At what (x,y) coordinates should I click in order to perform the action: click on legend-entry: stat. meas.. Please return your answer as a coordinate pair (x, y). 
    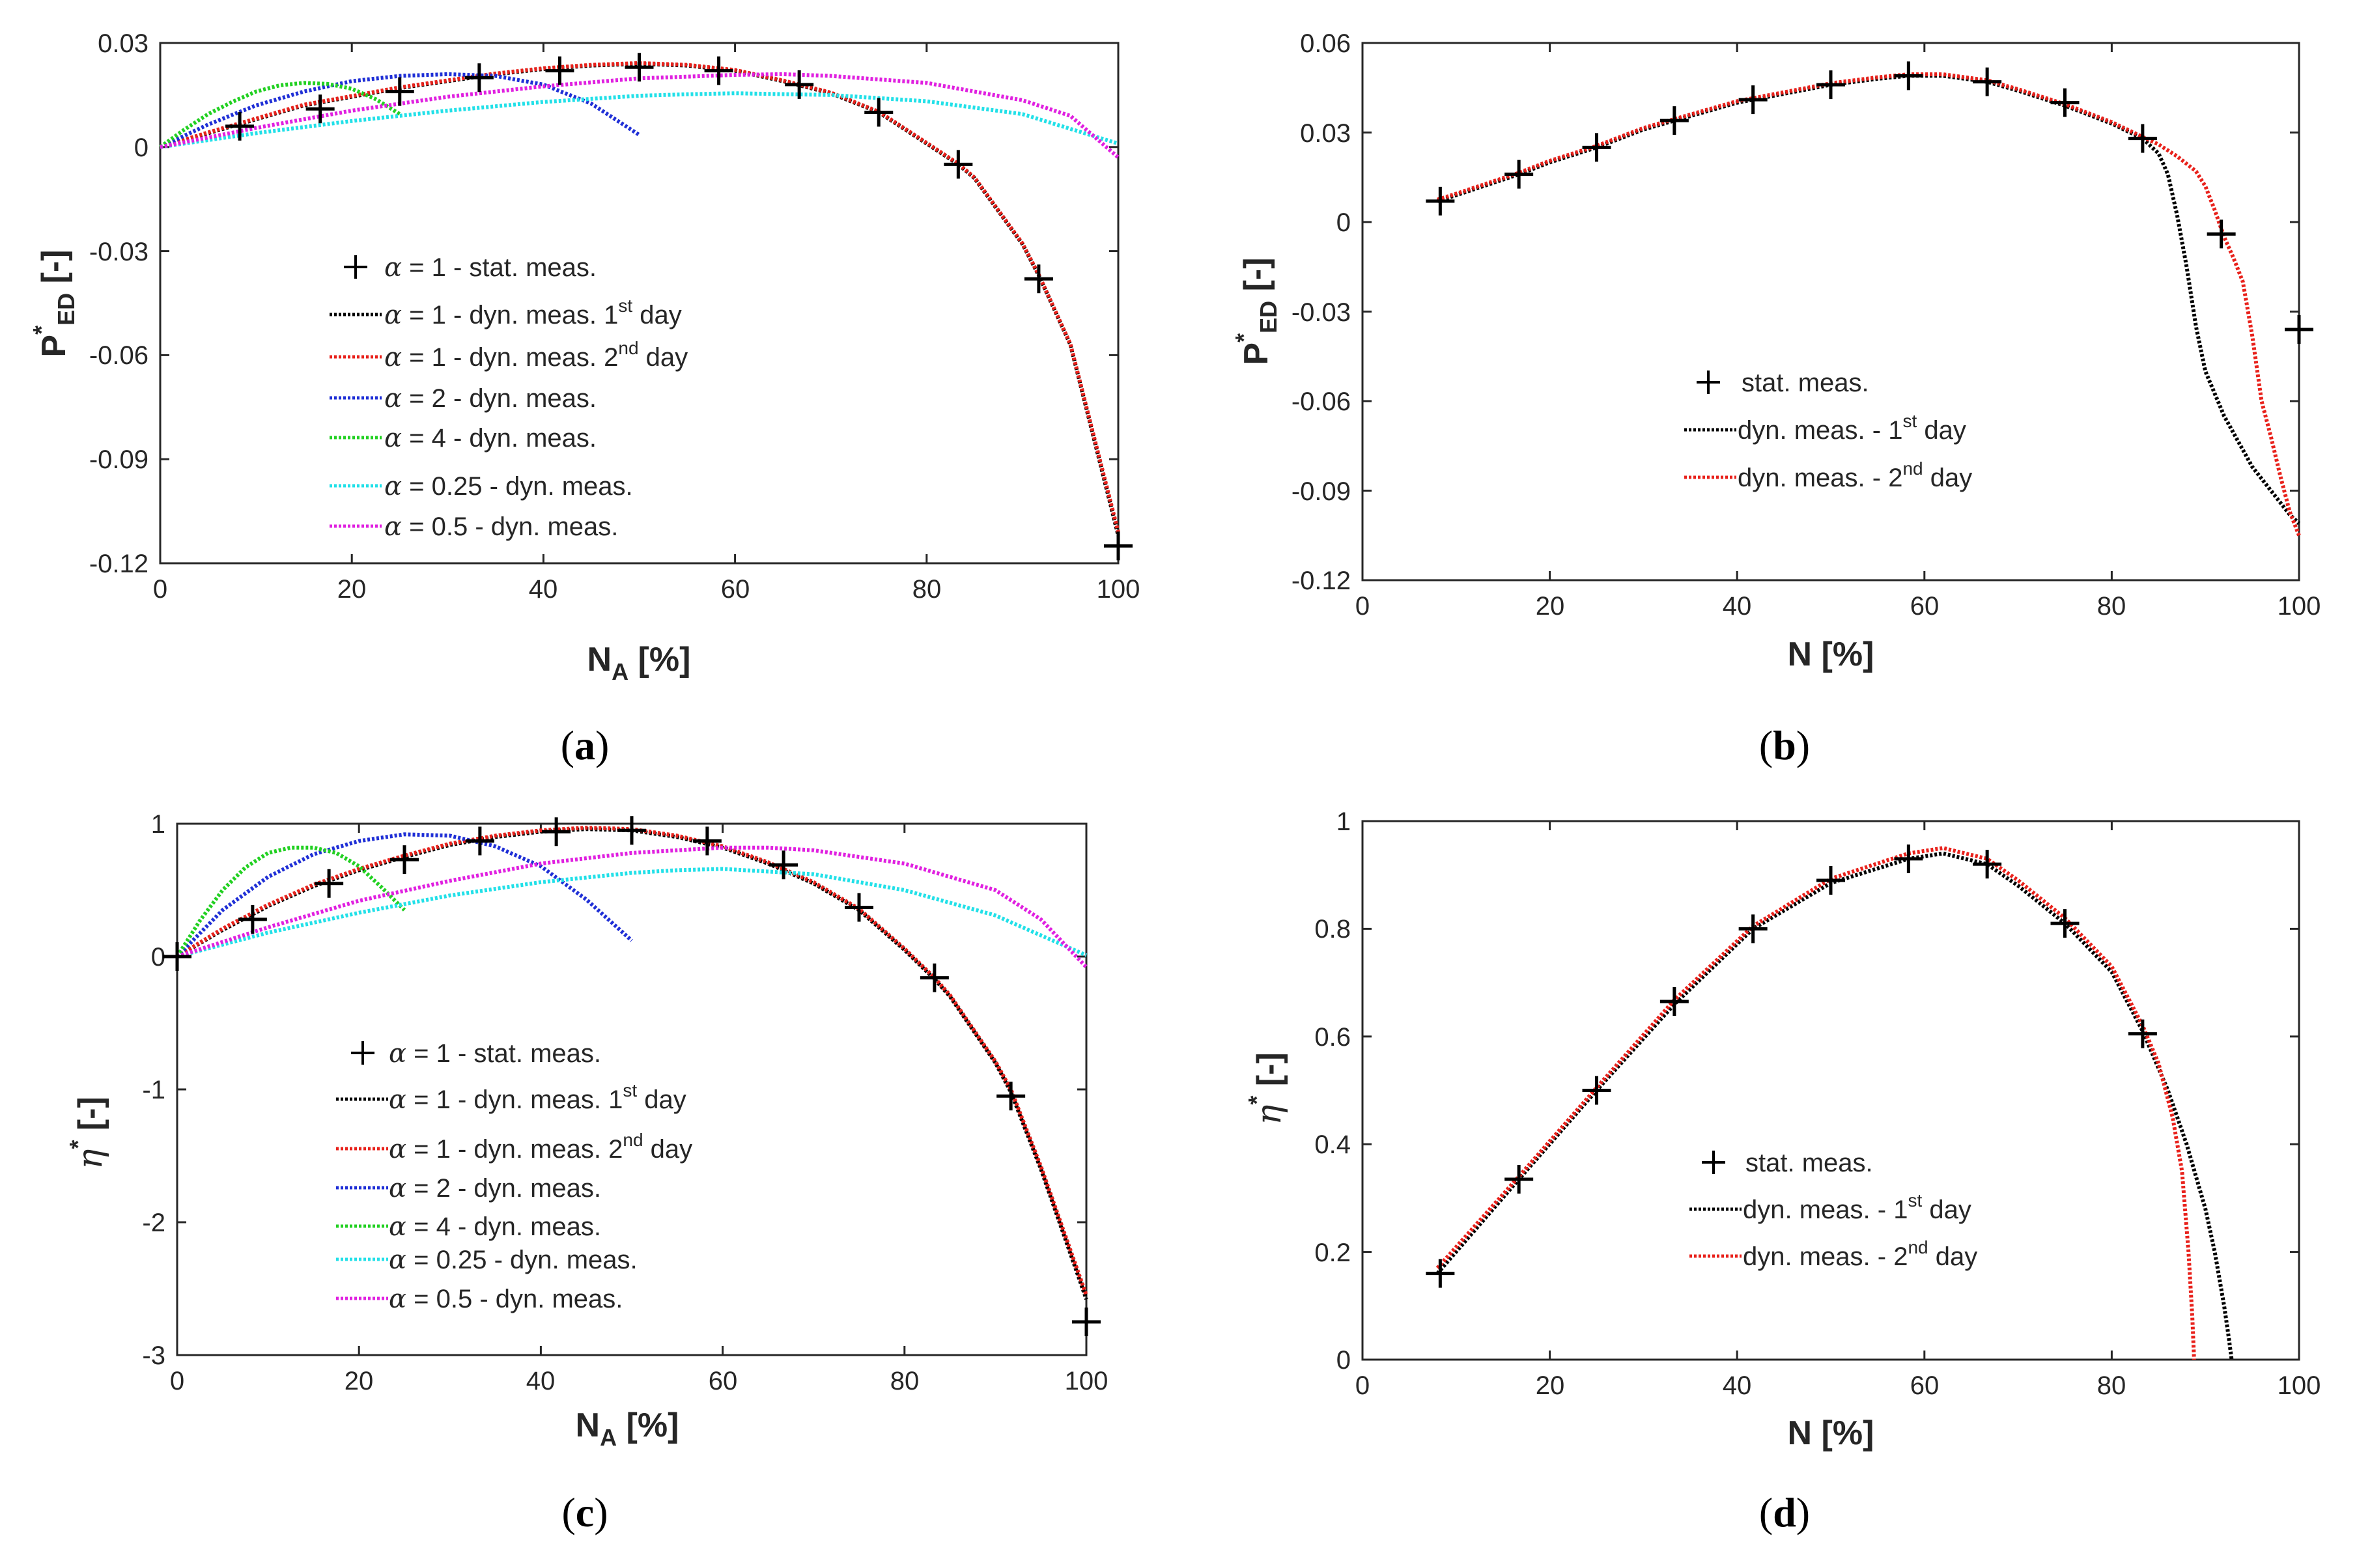
    Looking at the image, I should click on (1783, 383).